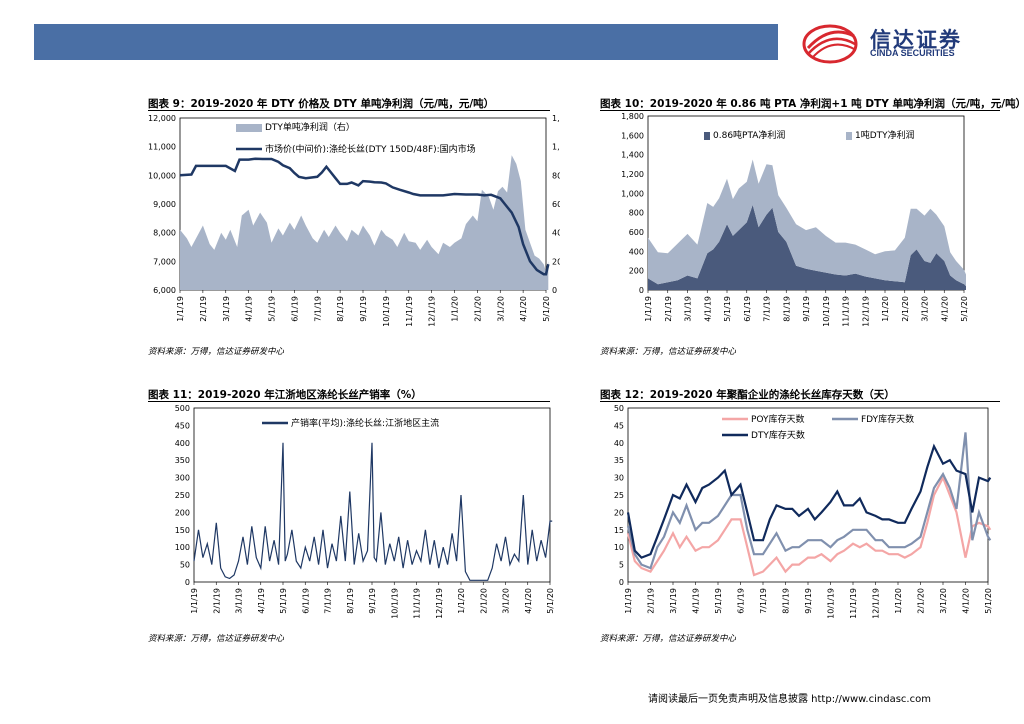 This screenshot has width=1024, height=724. I want to click on legend-label: 1吨DTY净利润, so click(885, 135).